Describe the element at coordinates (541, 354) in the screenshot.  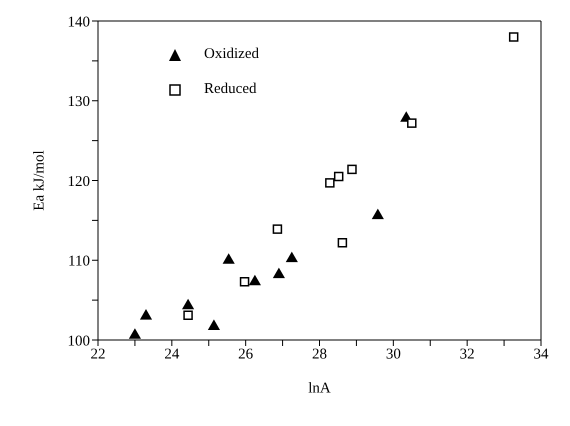
I see `x-tick-label: 34` at that location.